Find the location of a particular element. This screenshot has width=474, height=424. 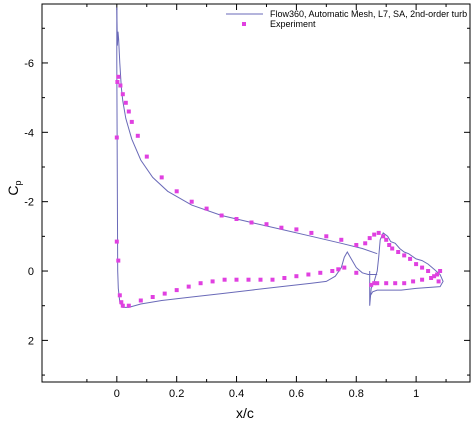

x-tick-label: 1 is located at coordinates (416, 394).